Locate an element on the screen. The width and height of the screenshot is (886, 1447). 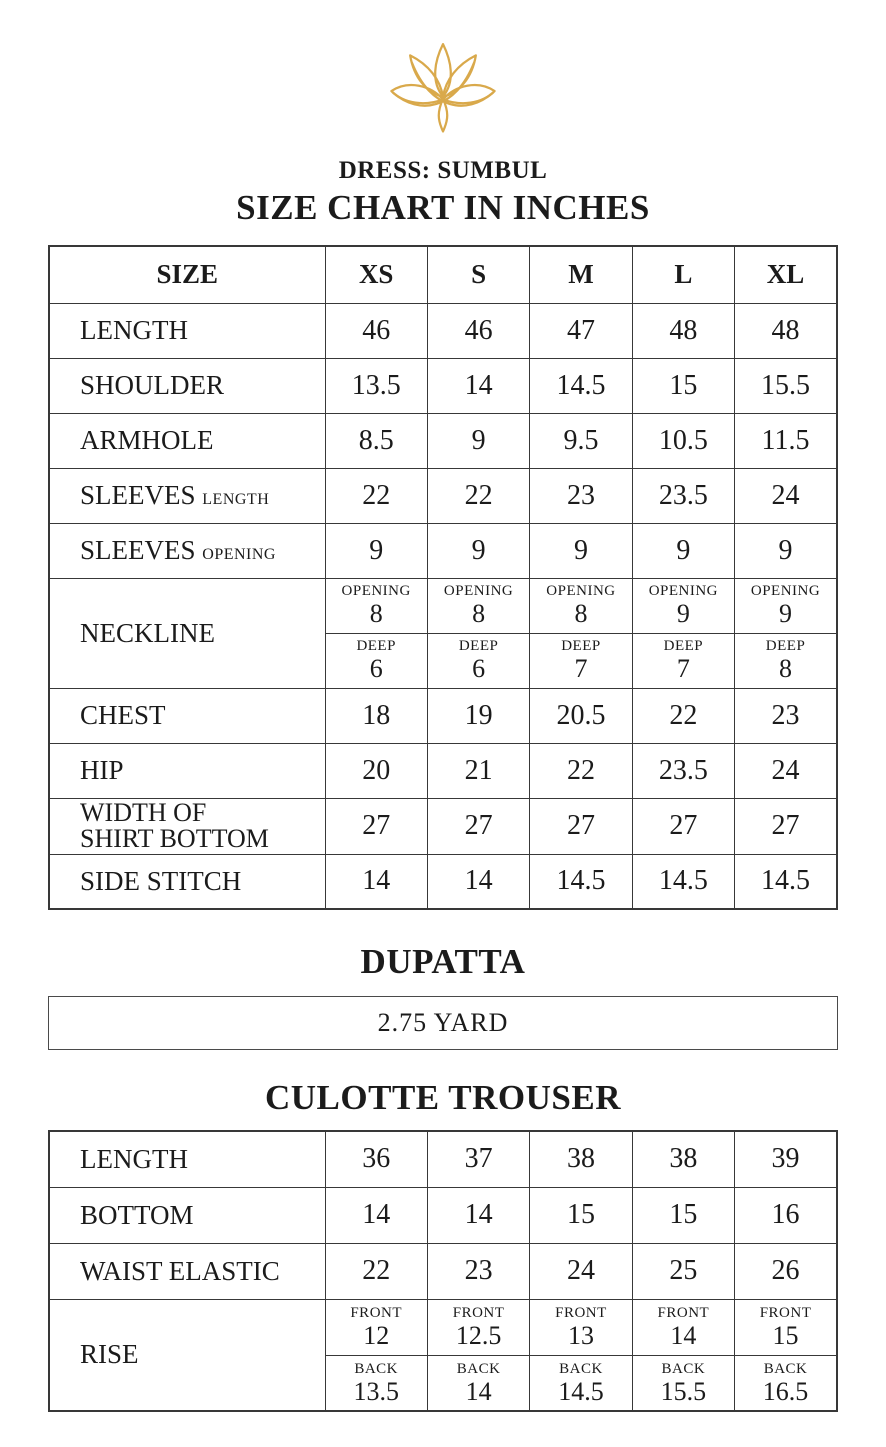
row-length: LENGTH 46 46 47 48 48 is located at coordinates (443, 330).